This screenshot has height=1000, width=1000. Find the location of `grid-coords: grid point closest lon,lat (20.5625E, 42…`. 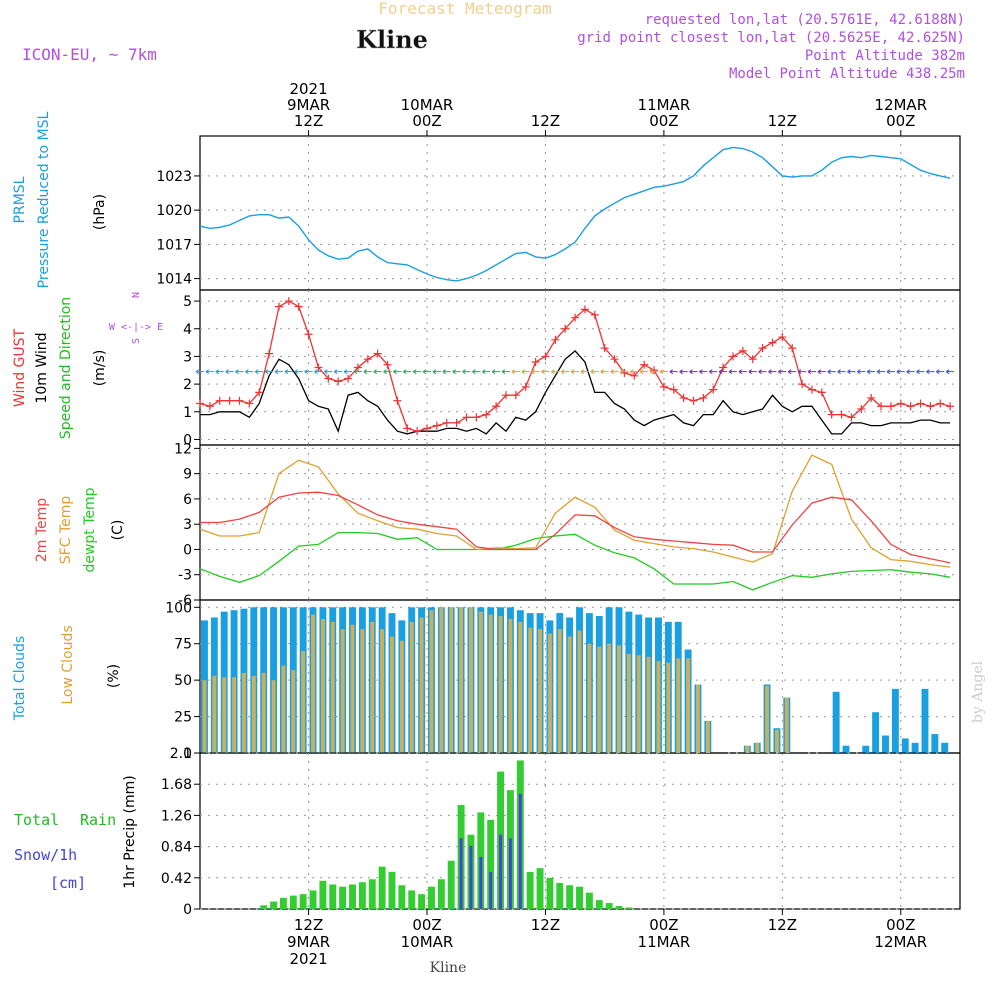

grid-coords: grid point closest lon,lat (20.5625E, 42… is located at coordinates (771, 38).